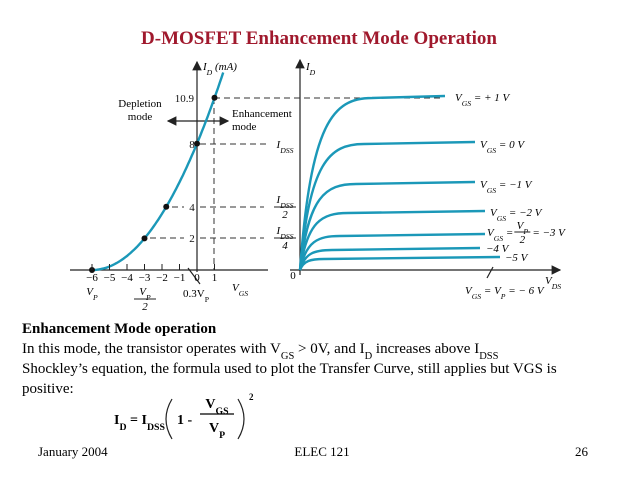 The image size is (638, 479). What do you see at coordinates (119, 329) in the screenshot?
I see `section-heading: Enhancement Mode operation` at bounding box center [119, 329].